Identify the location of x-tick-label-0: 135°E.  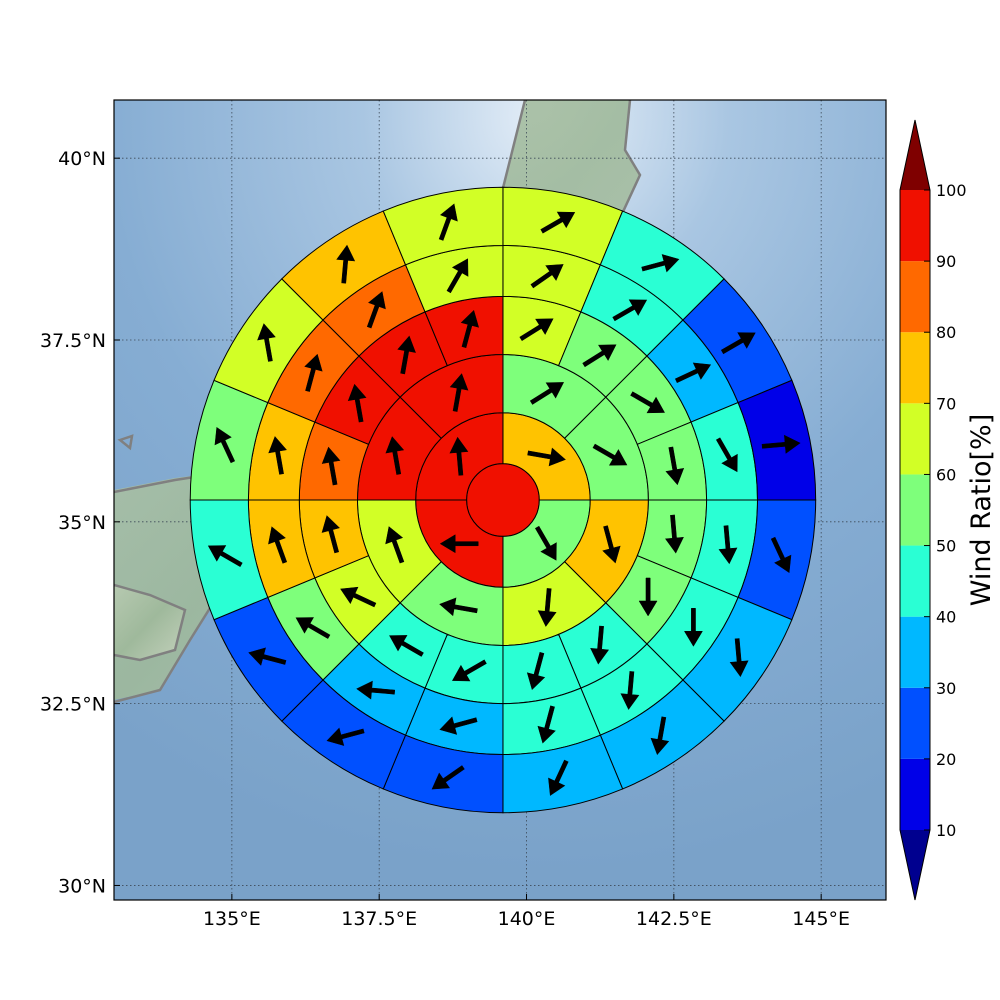
(232, 919).